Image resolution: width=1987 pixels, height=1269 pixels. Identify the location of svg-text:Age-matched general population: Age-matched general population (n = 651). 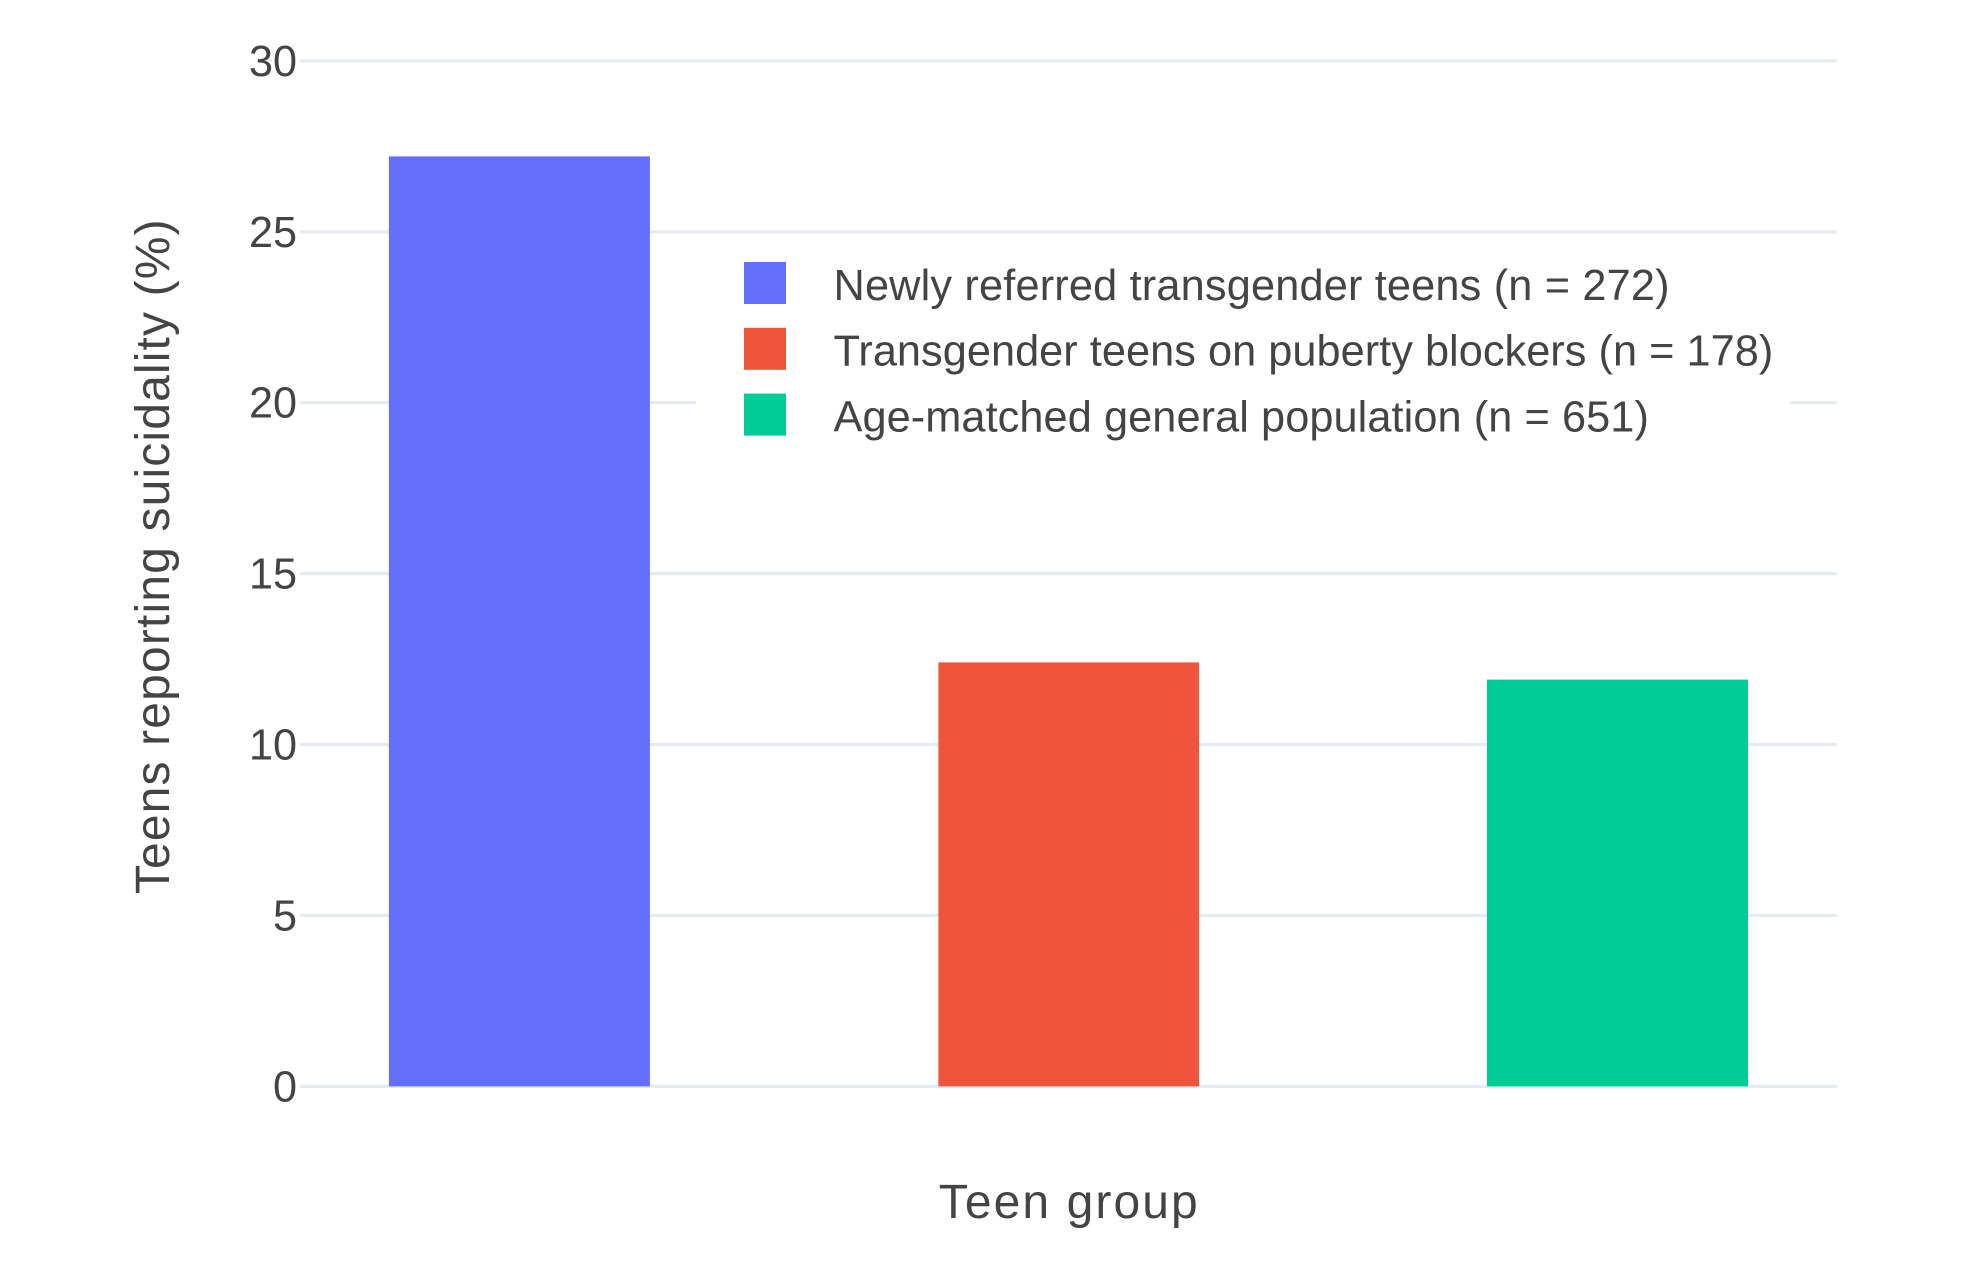
(1241, 417).